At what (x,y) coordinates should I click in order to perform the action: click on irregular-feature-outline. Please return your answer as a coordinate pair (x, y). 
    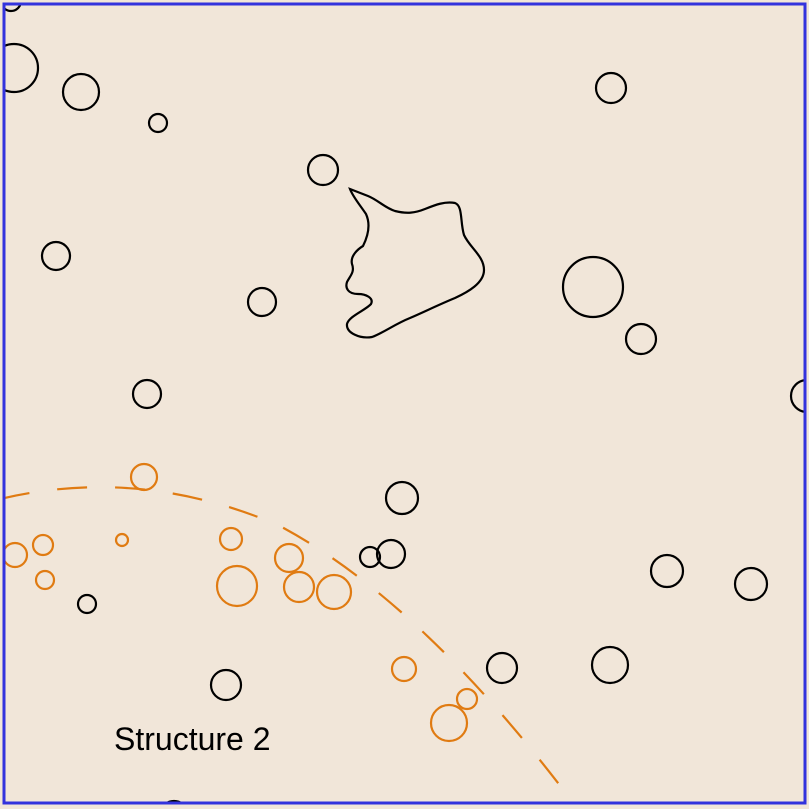
    Looking at the image, I should click on (415, 263).